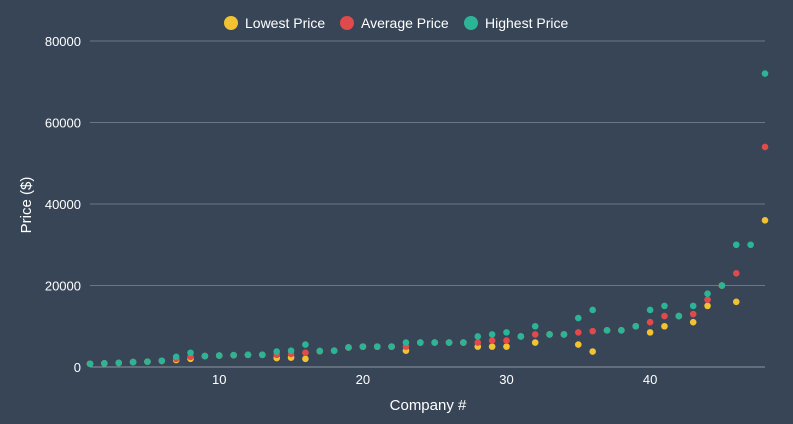  Describe the element at coordinates (650, 379) in the screenshot. I see `x-tick-label: 40` at that location.